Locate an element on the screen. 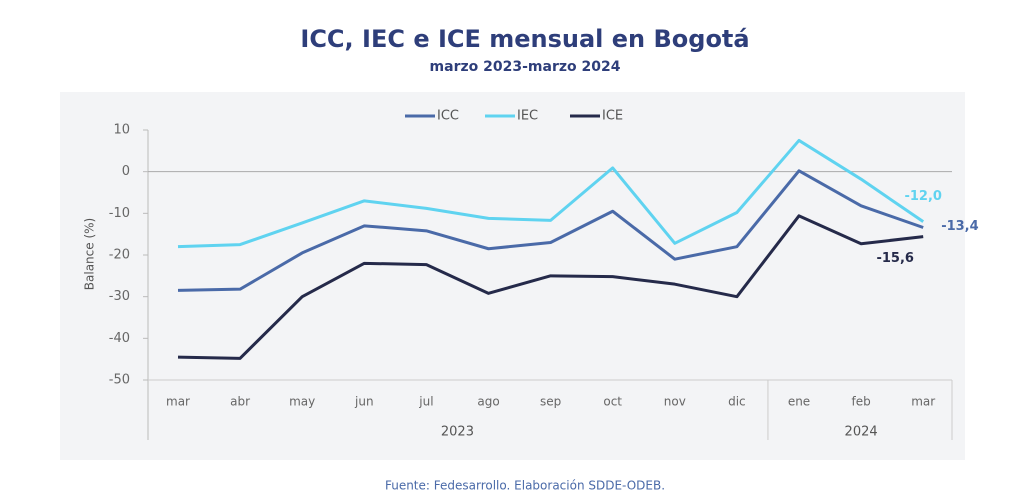 The height and width of the screenshot is (493, 1032). y-axis-label: Balance (%) is located at coordinates (90, 254).